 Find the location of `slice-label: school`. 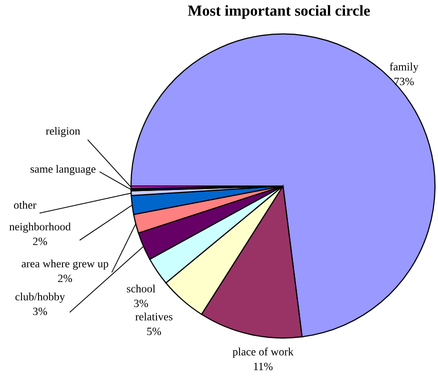

slice-label: school is located at coordinates (141, 288).